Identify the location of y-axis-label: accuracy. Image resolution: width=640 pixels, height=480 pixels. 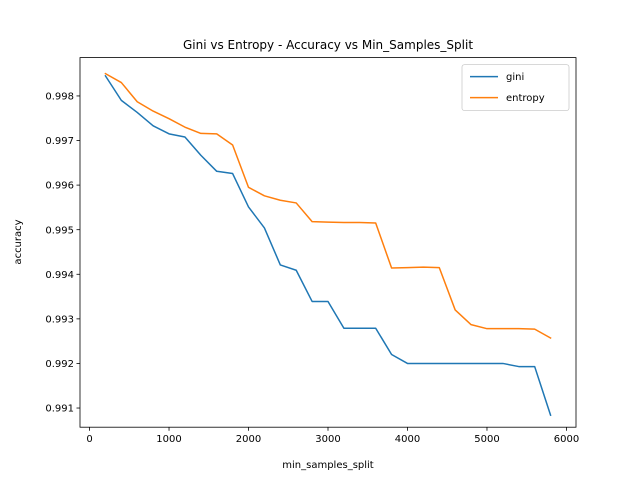
(18, 241).